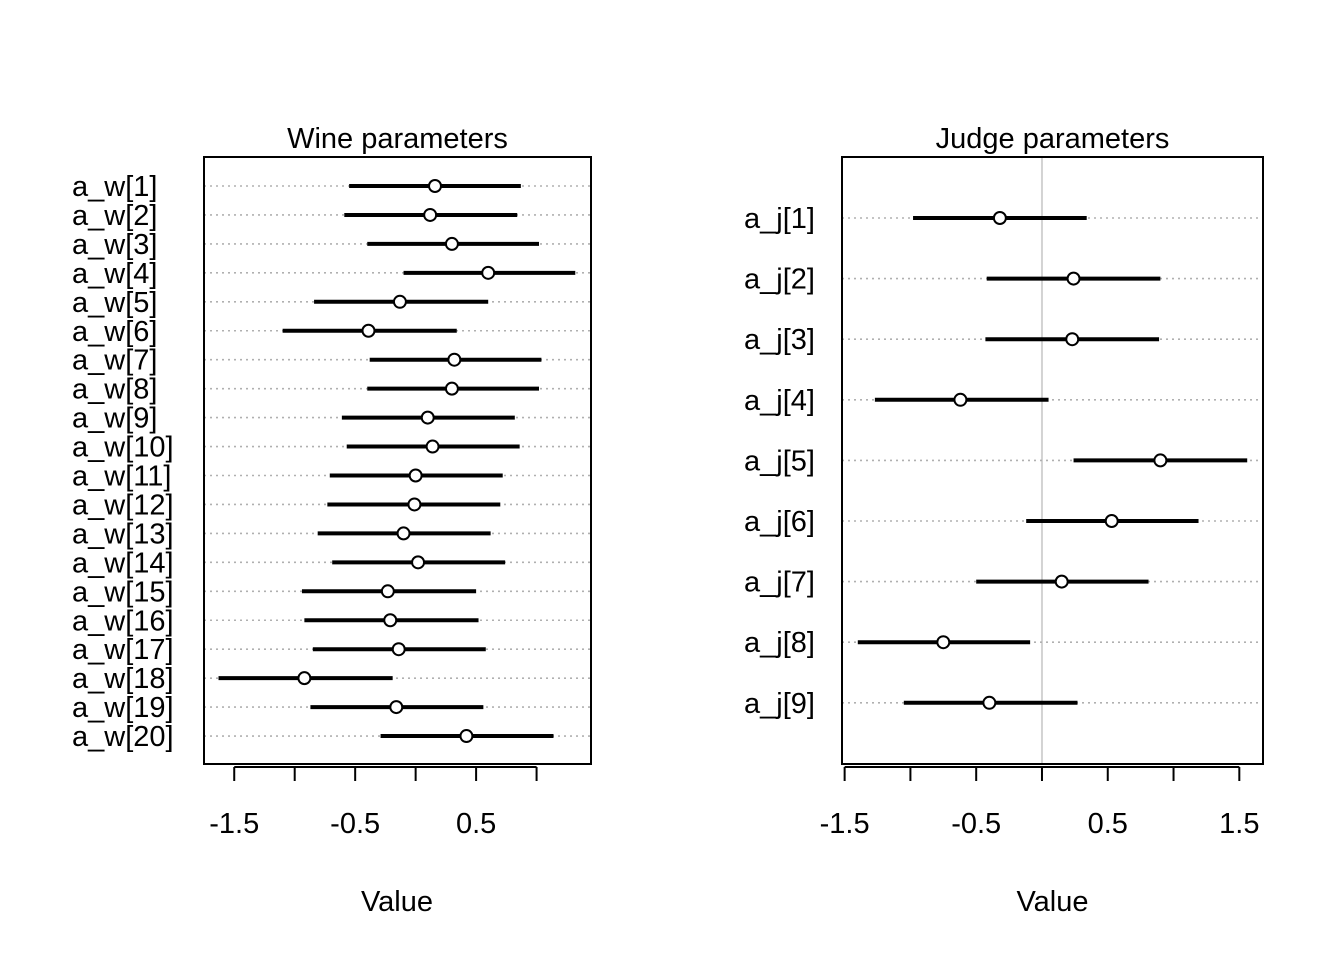  Describe the element at coordinates (123, 448) in the screenshot. I see `wine-param-label: a_w[10]` at that location.